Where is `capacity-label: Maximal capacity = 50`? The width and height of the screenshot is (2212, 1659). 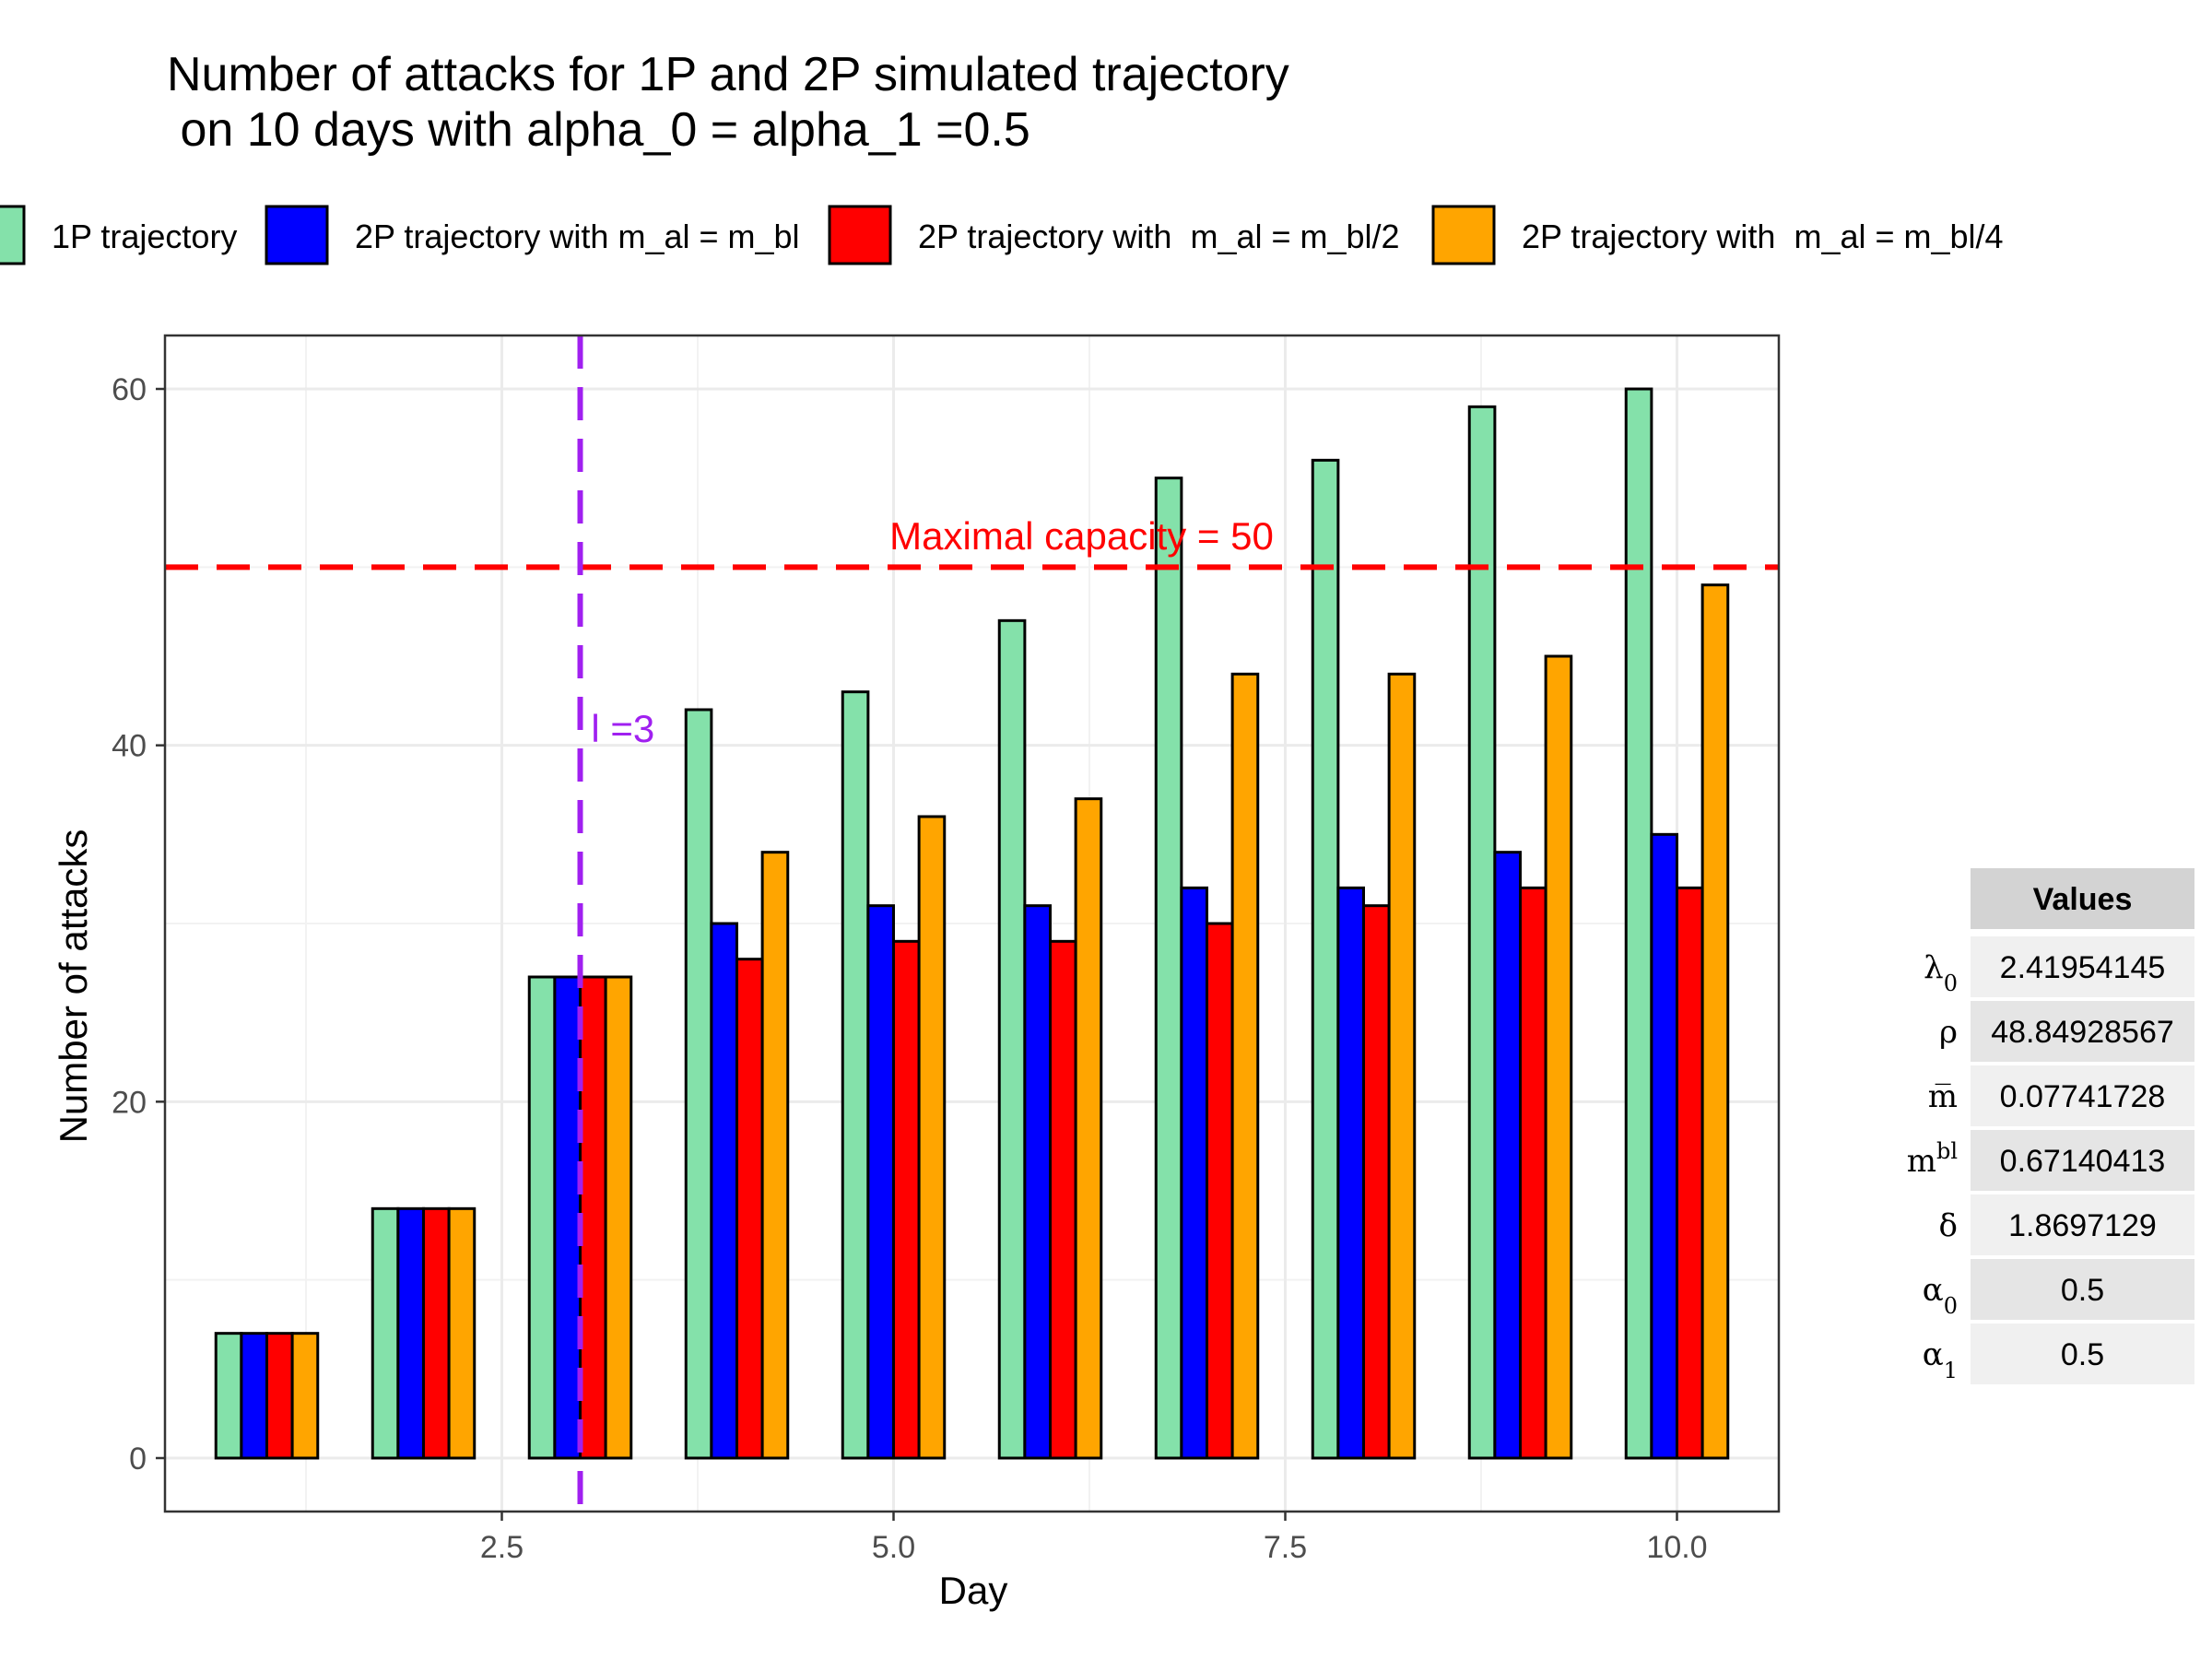
capacity-label: Maximal capacity = 50 is located at coordinates (1081, 536).